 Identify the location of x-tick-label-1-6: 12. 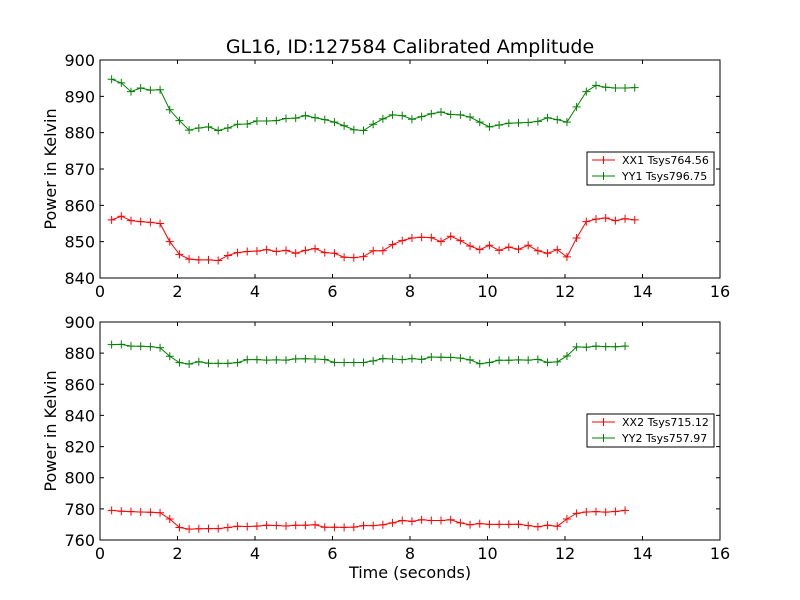
(565, 553).